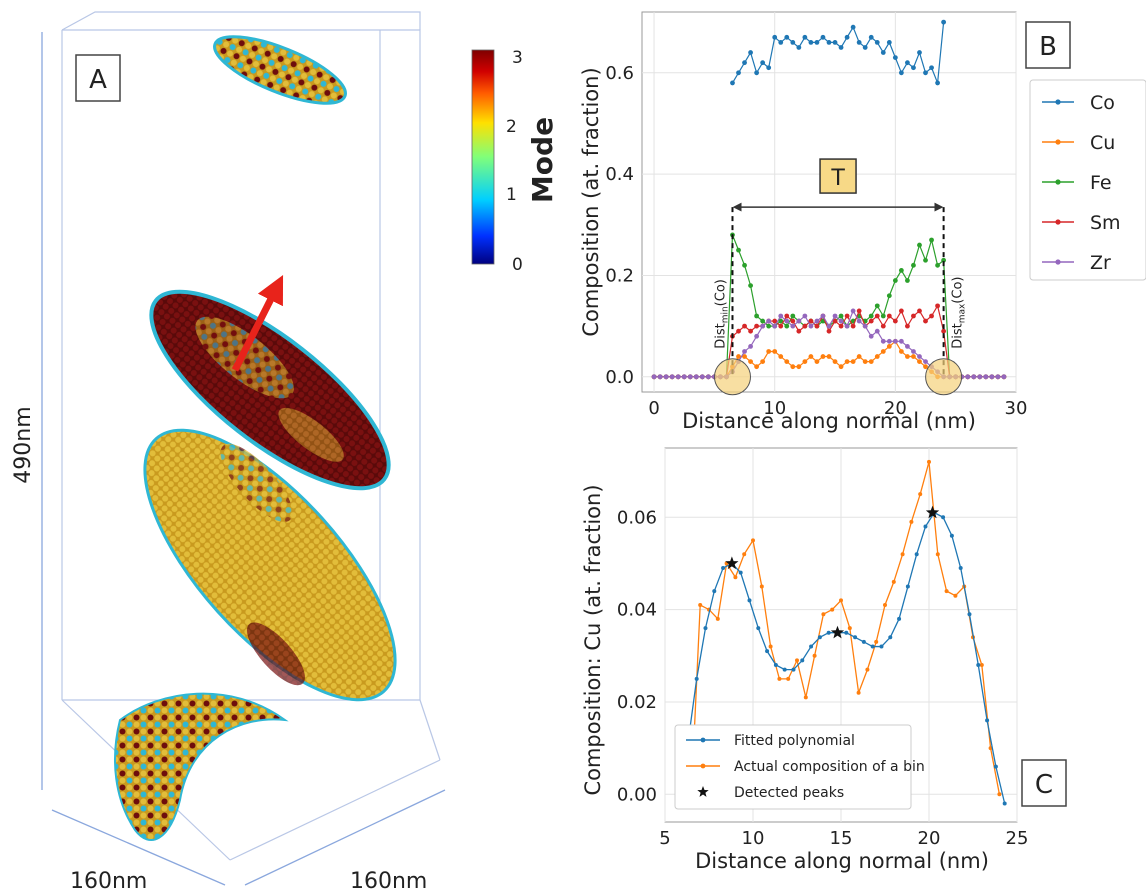 This screenshot has width=1146, height=894. I want to click on plot-c-xlabel: Distance along normal (nm), so click(842, 861).